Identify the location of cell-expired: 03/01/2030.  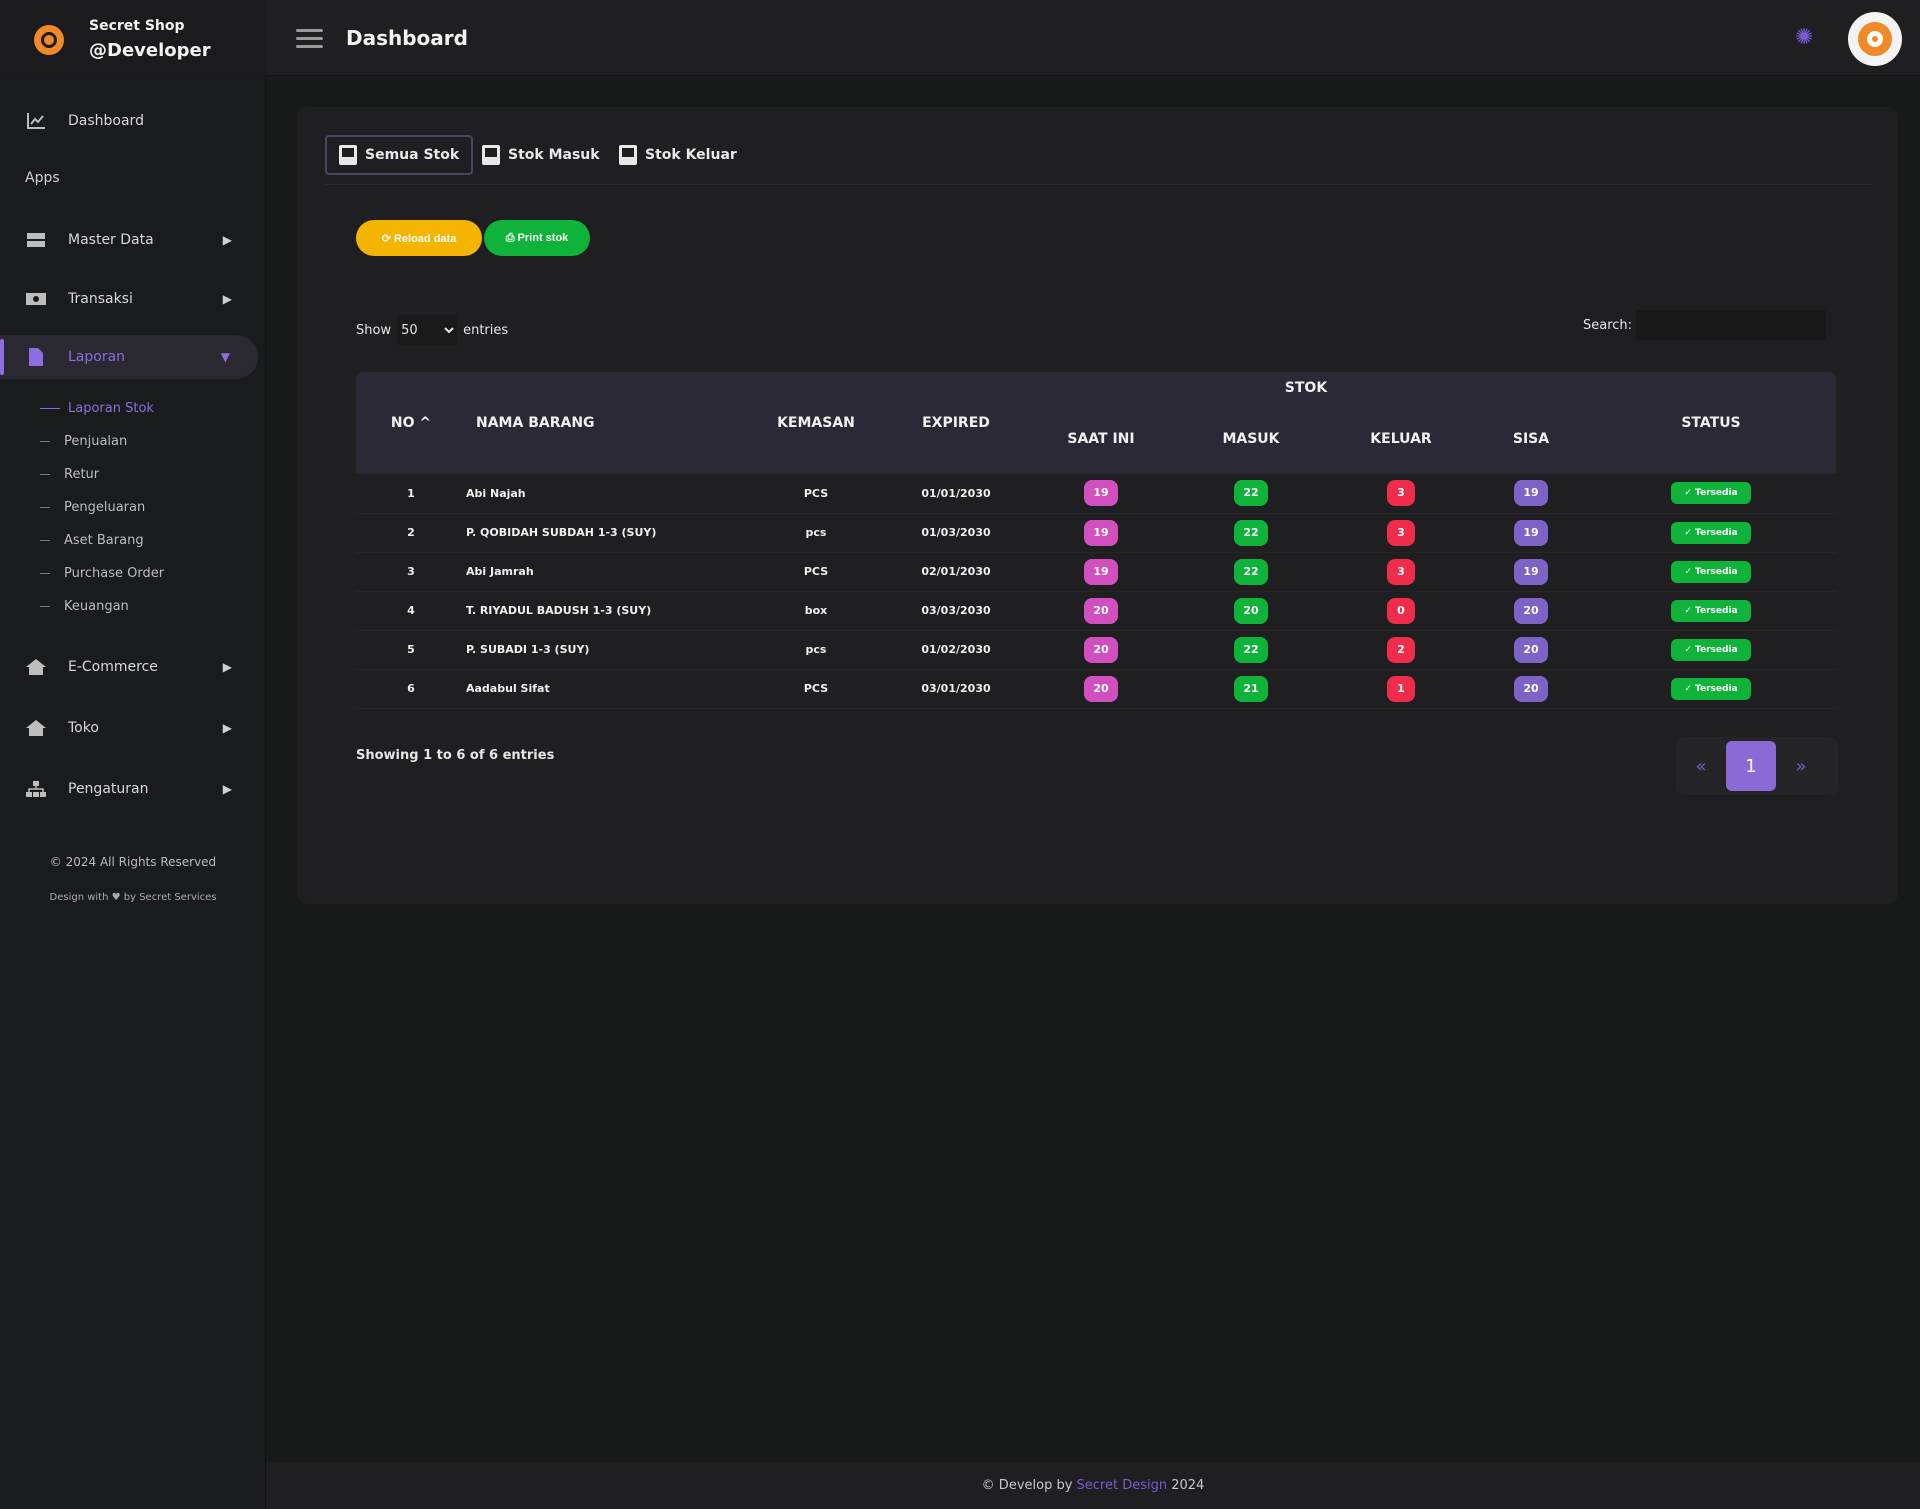
(956, 689).